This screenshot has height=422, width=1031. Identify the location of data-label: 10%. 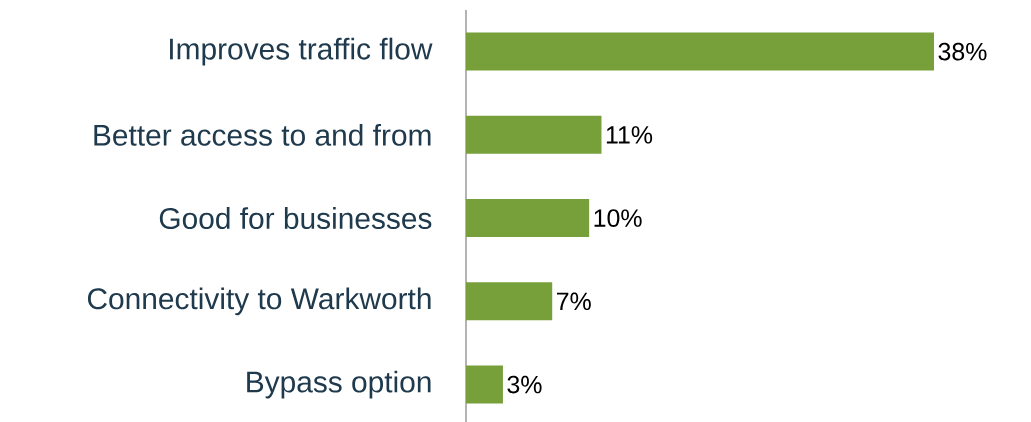
(618, 218).